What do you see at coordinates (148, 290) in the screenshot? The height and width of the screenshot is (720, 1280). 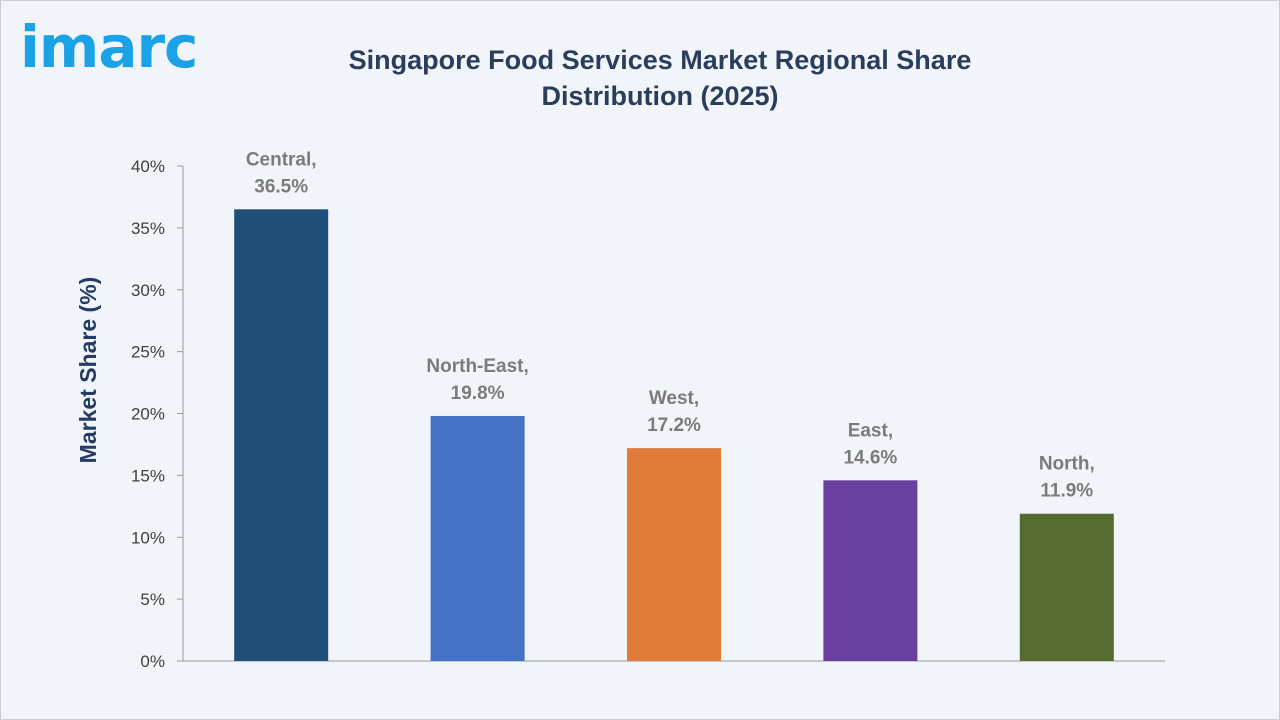 I see `y-tick-label: 30%` at bounding box center [148, 290].